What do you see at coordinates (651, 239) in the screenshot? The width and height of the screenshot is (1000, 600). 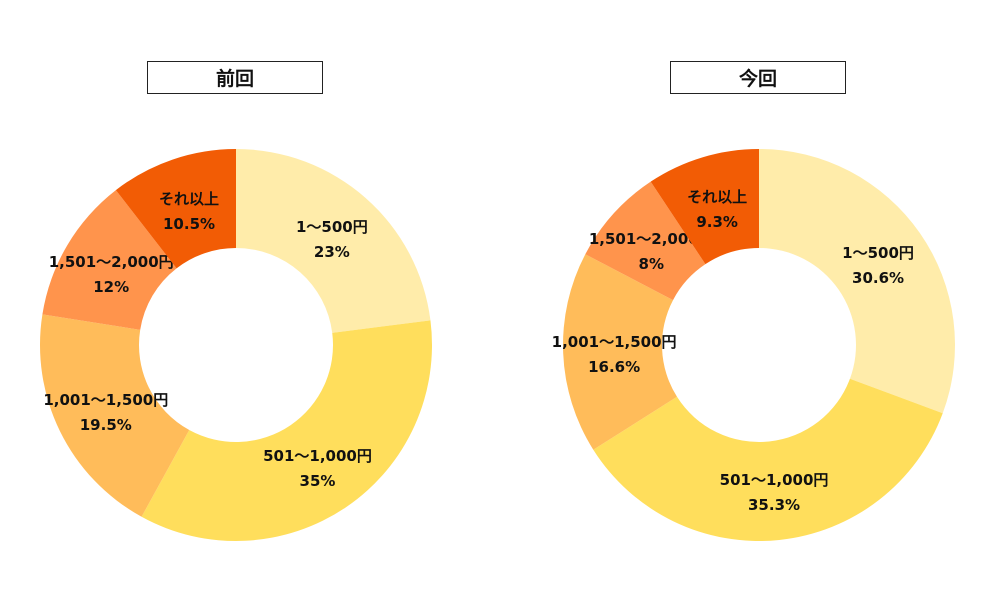 I see `slice-category-label-1-3: 1,501～2,000円` at bounding box center [651, 239].